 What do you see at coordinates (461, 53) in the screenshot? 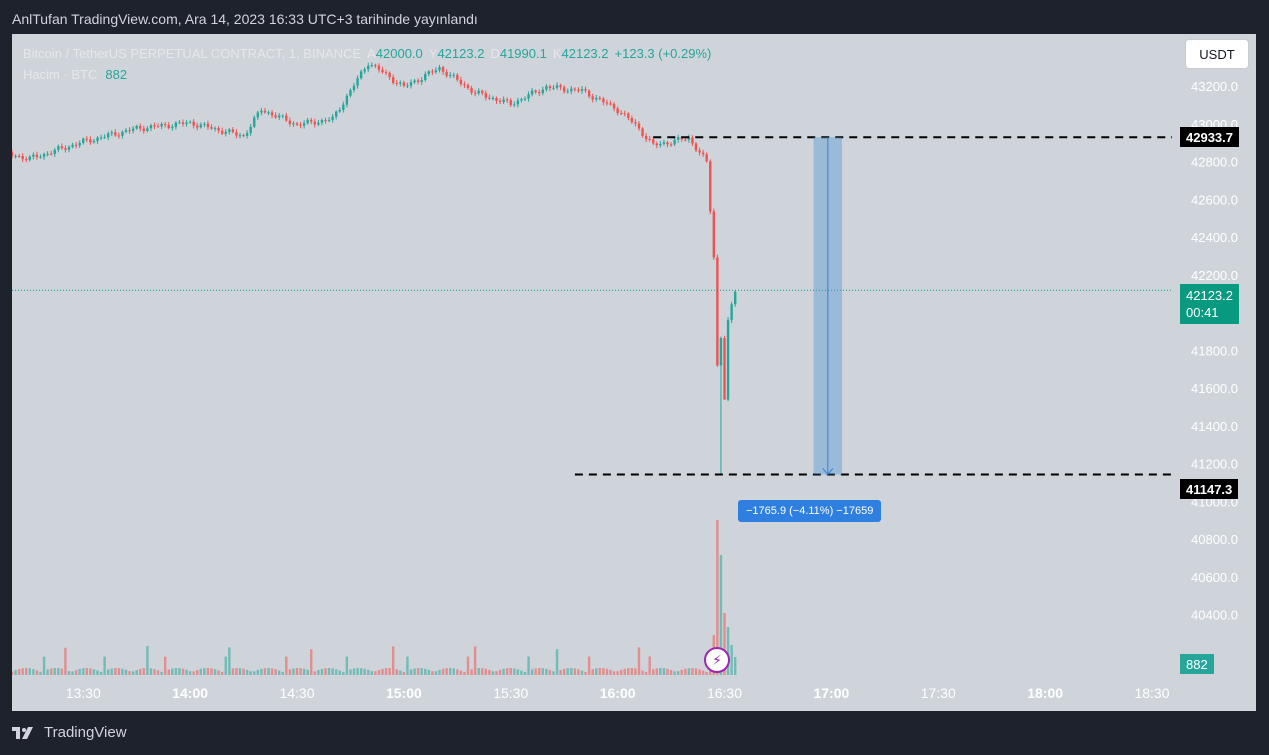
I see `high-value: 42123.2` at bounding box center [461, 53].